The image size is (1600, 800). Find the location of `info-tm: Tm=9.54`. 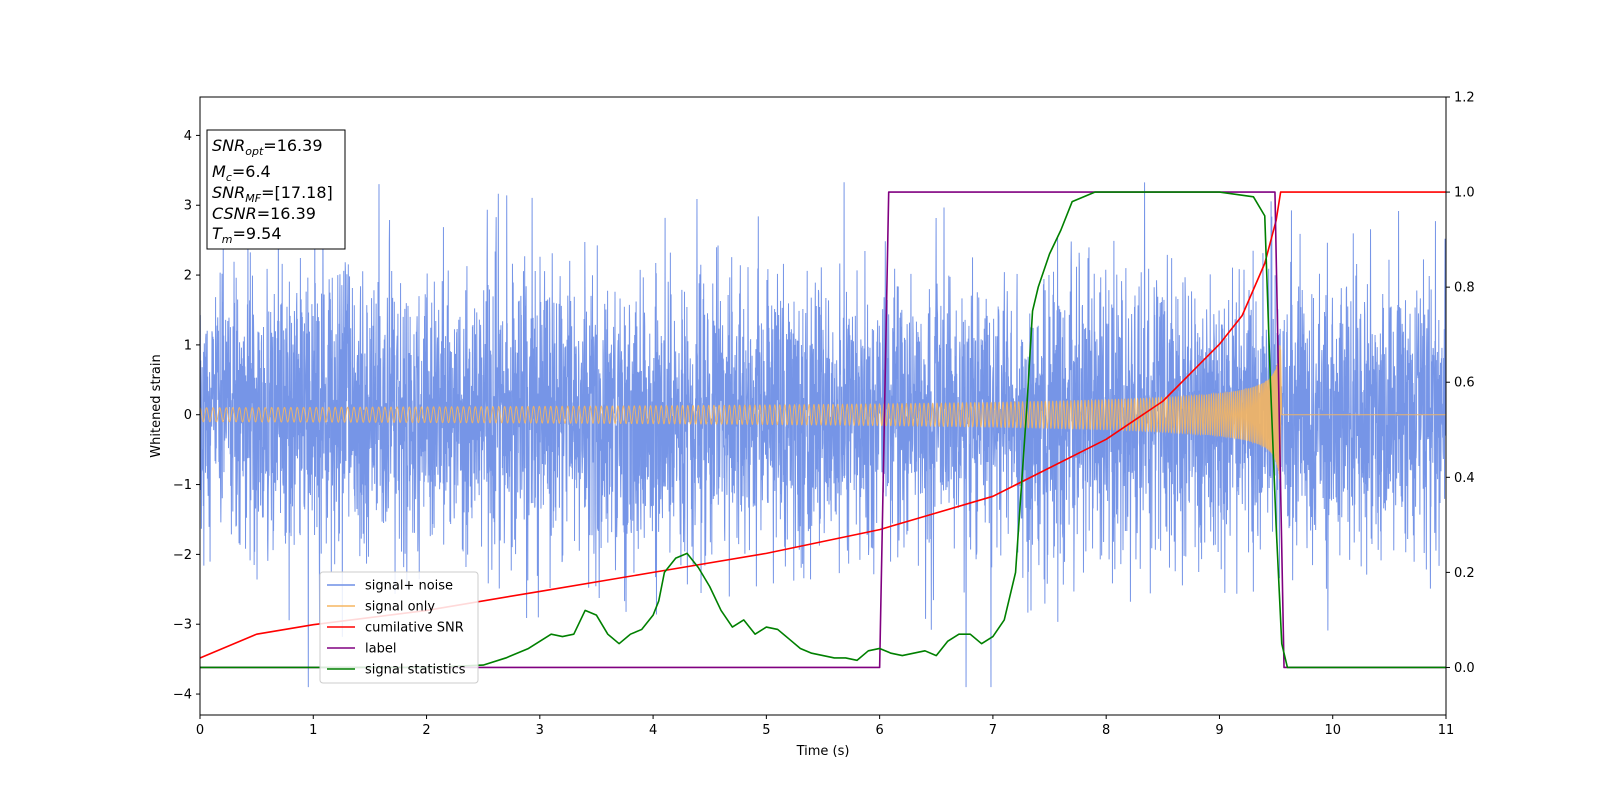

info-tm: Tm=9.54 is located at coordinates (247, 235).